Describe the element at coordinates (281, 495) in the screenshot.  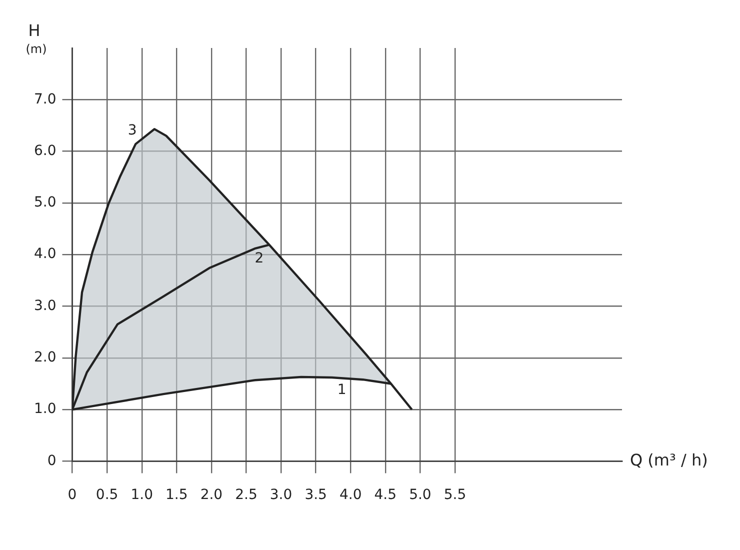
I see `x-tick-label: 3.0` at that location.